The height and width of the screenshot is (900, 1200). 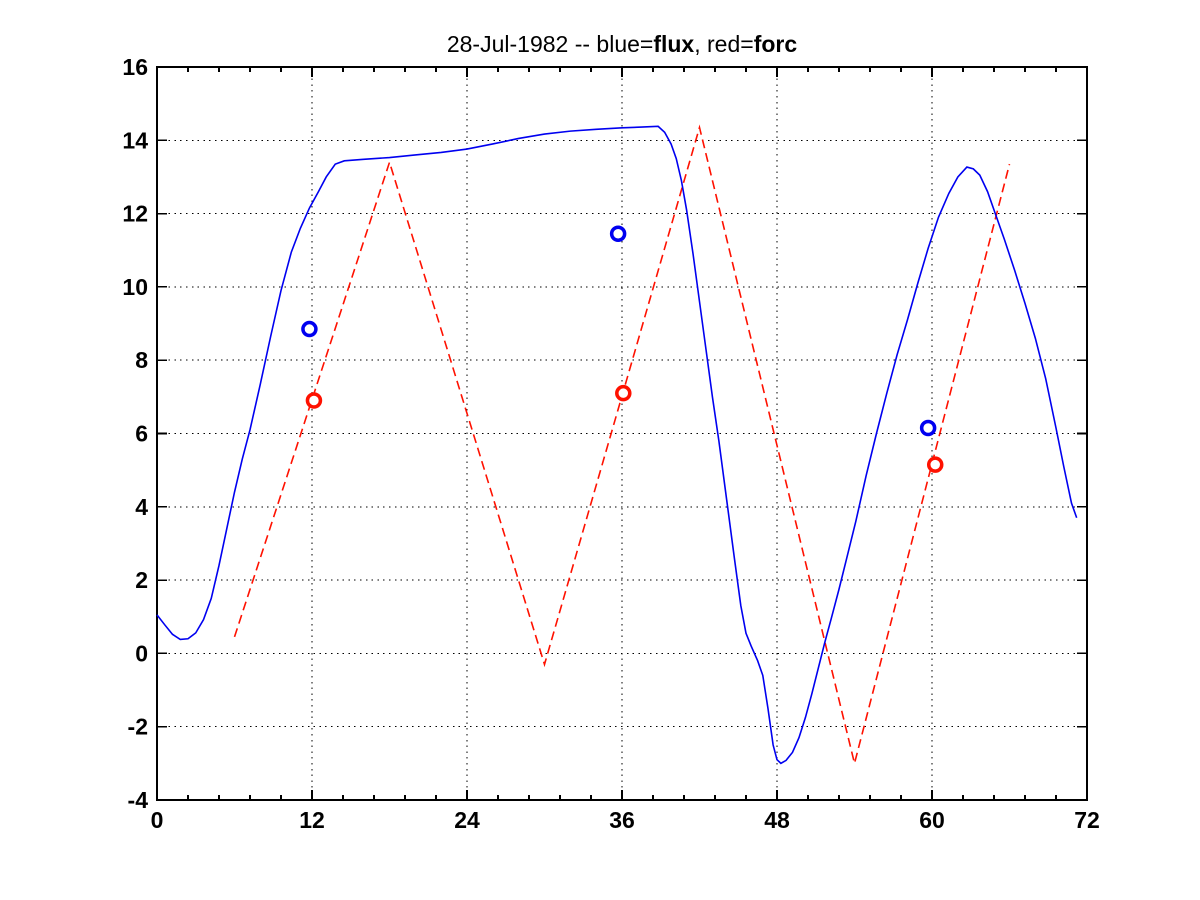 What do you see at coordinates (135, 214) in the screenshot?
I see `y-tick-label: 12` at bounding box center [135, 214].